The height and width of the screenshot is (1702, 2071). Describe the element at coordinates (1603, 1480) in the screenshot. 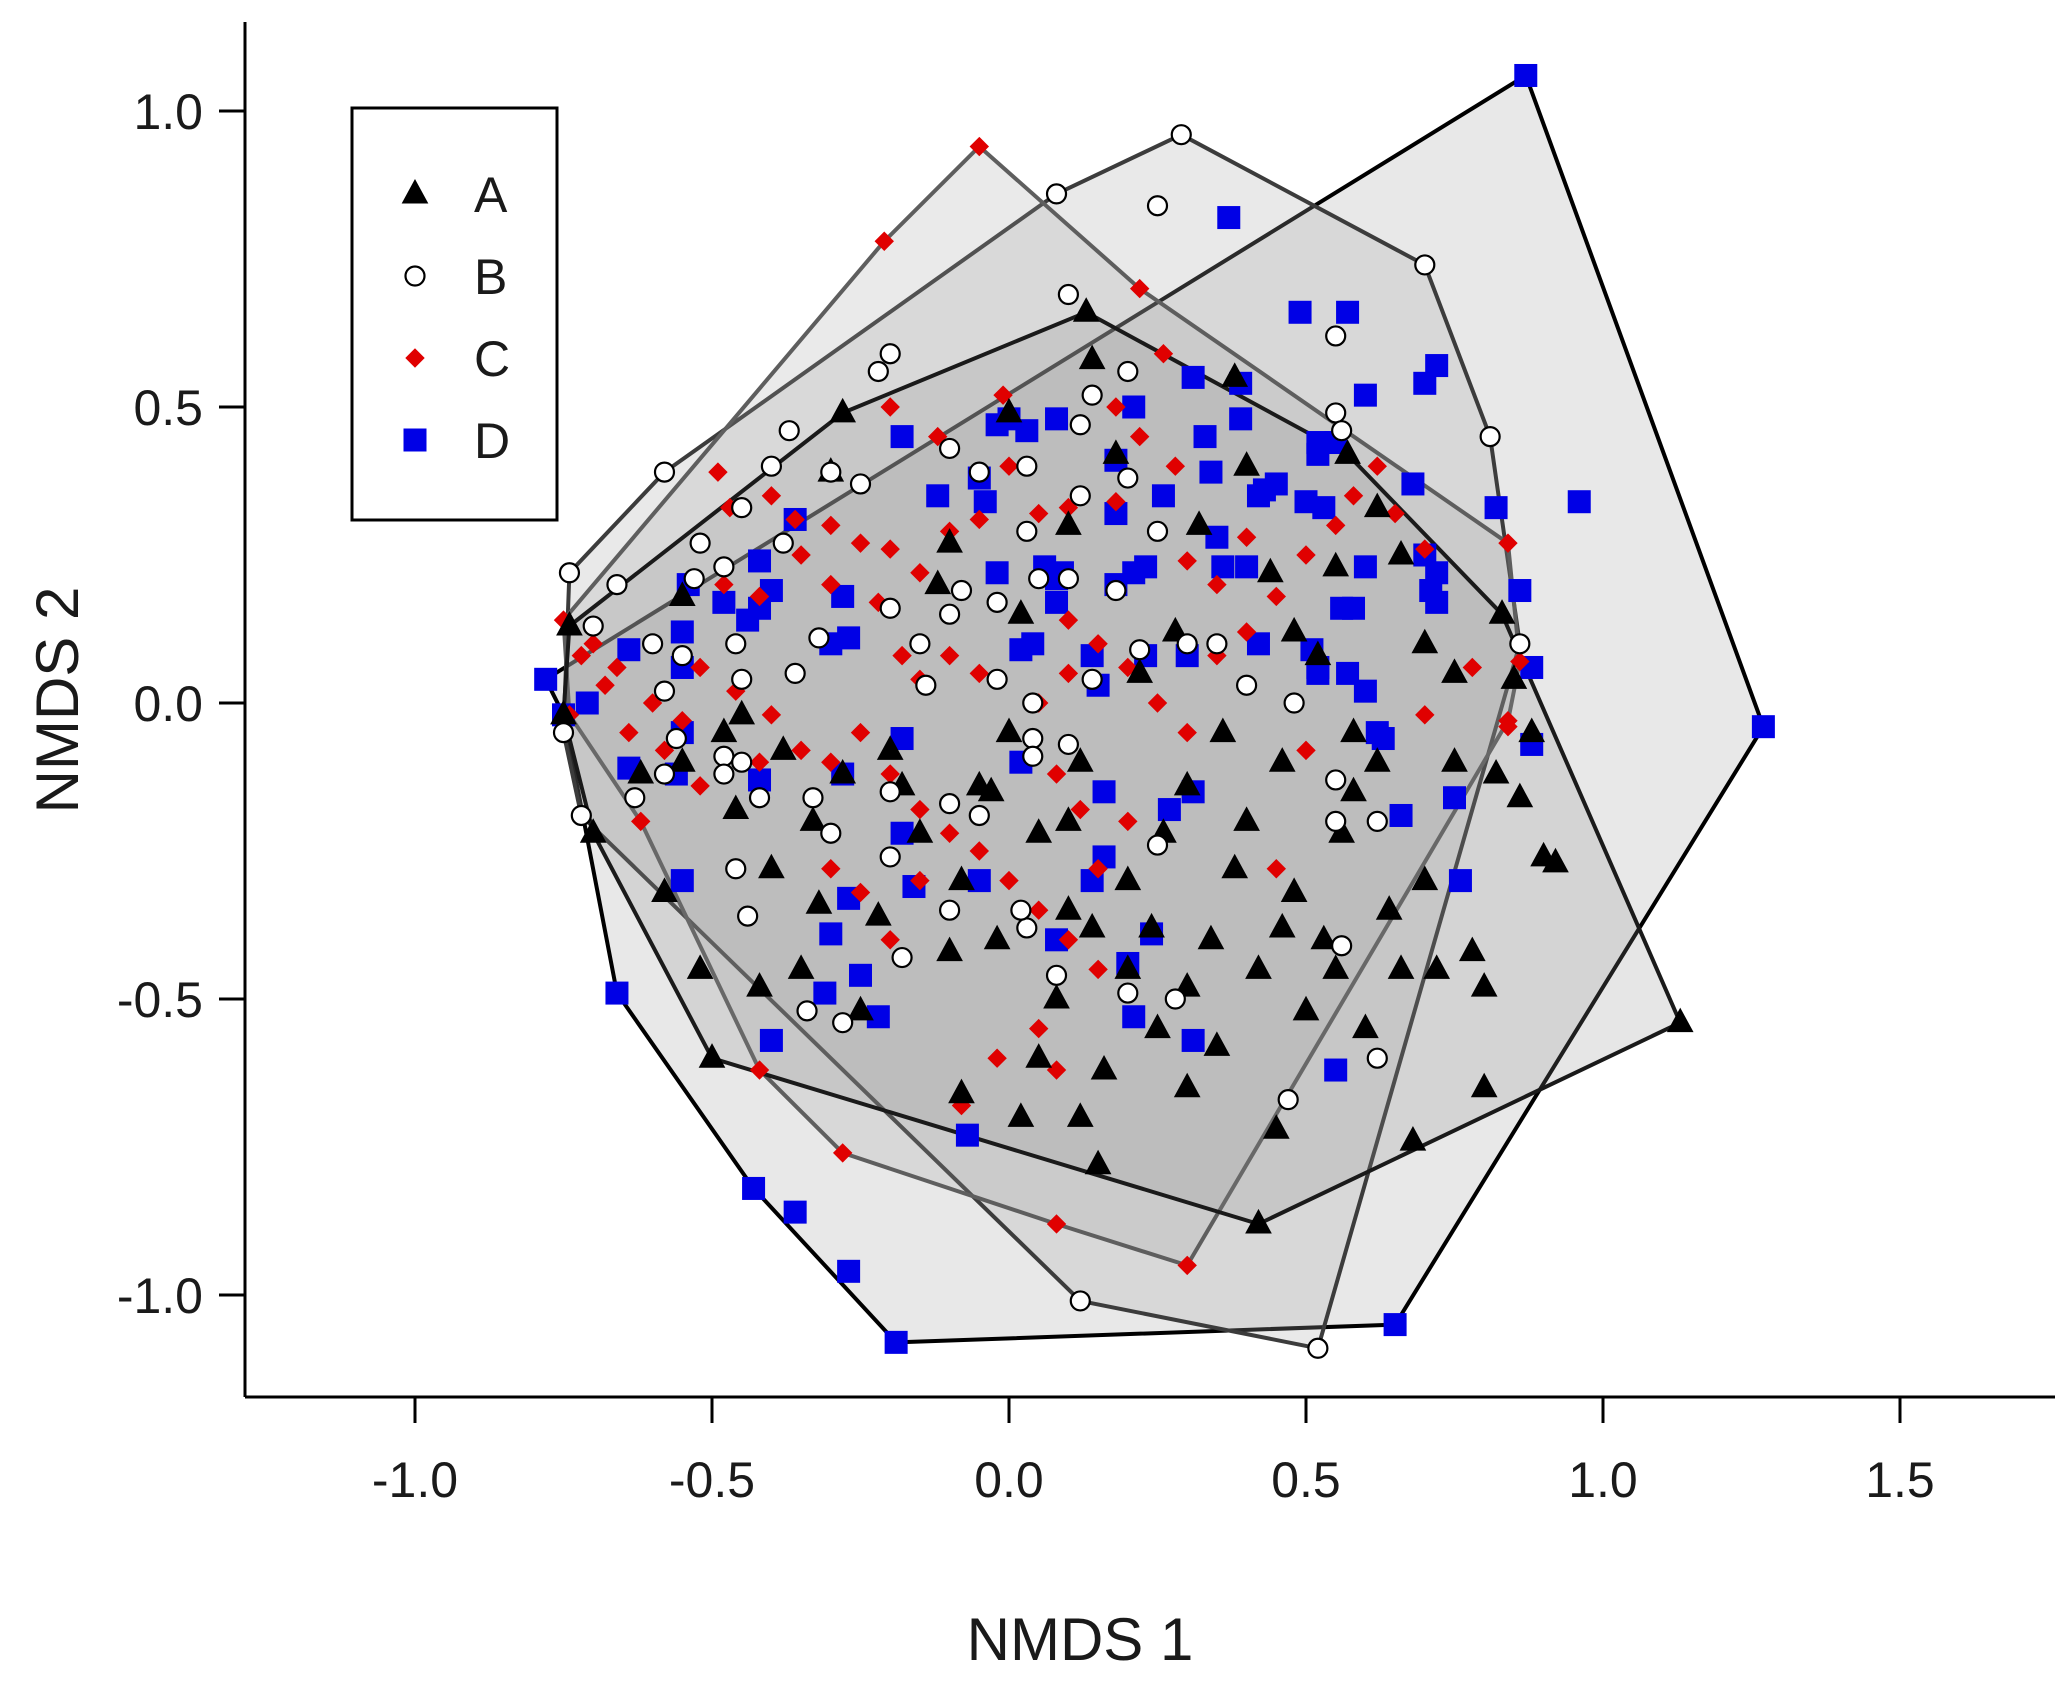

I see `x-tick-label: 1.0` at that location.